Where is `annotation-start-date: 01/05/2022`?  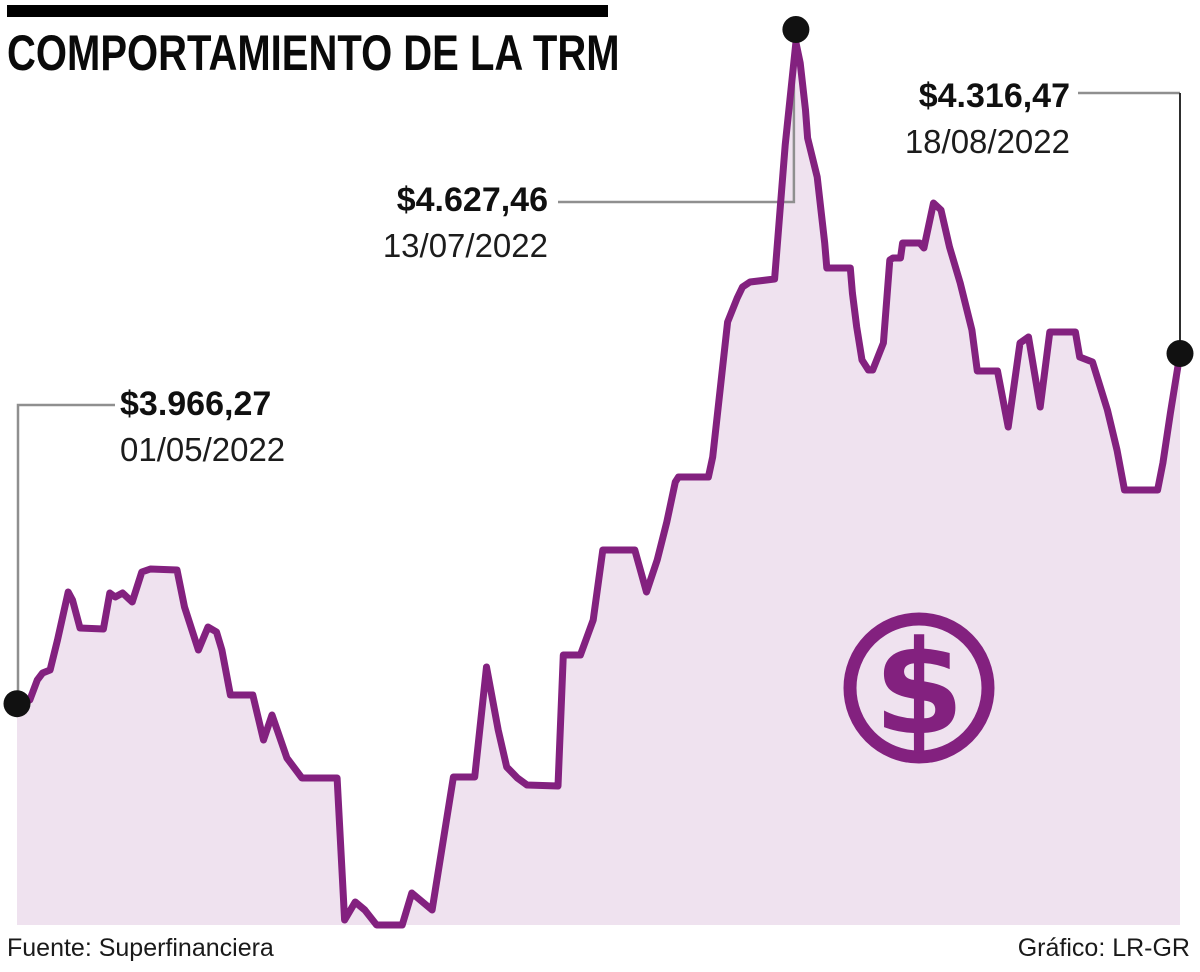 annotation-start-date: 01/05/2022 is located at coordinates (203, 449).